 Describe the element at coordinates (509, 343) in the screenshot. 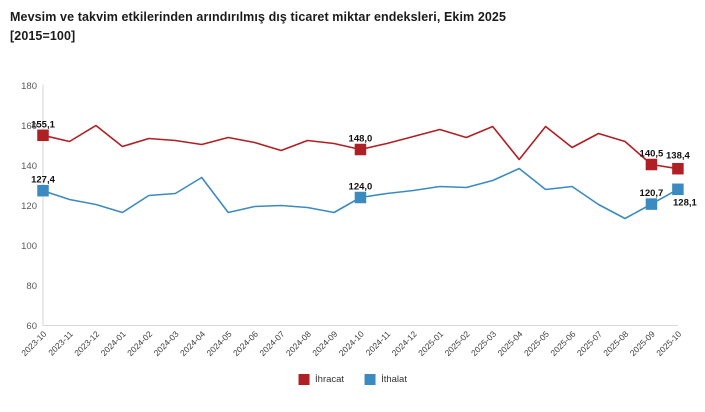

I see `x-axis-tick-label: 2025-04` at that location.